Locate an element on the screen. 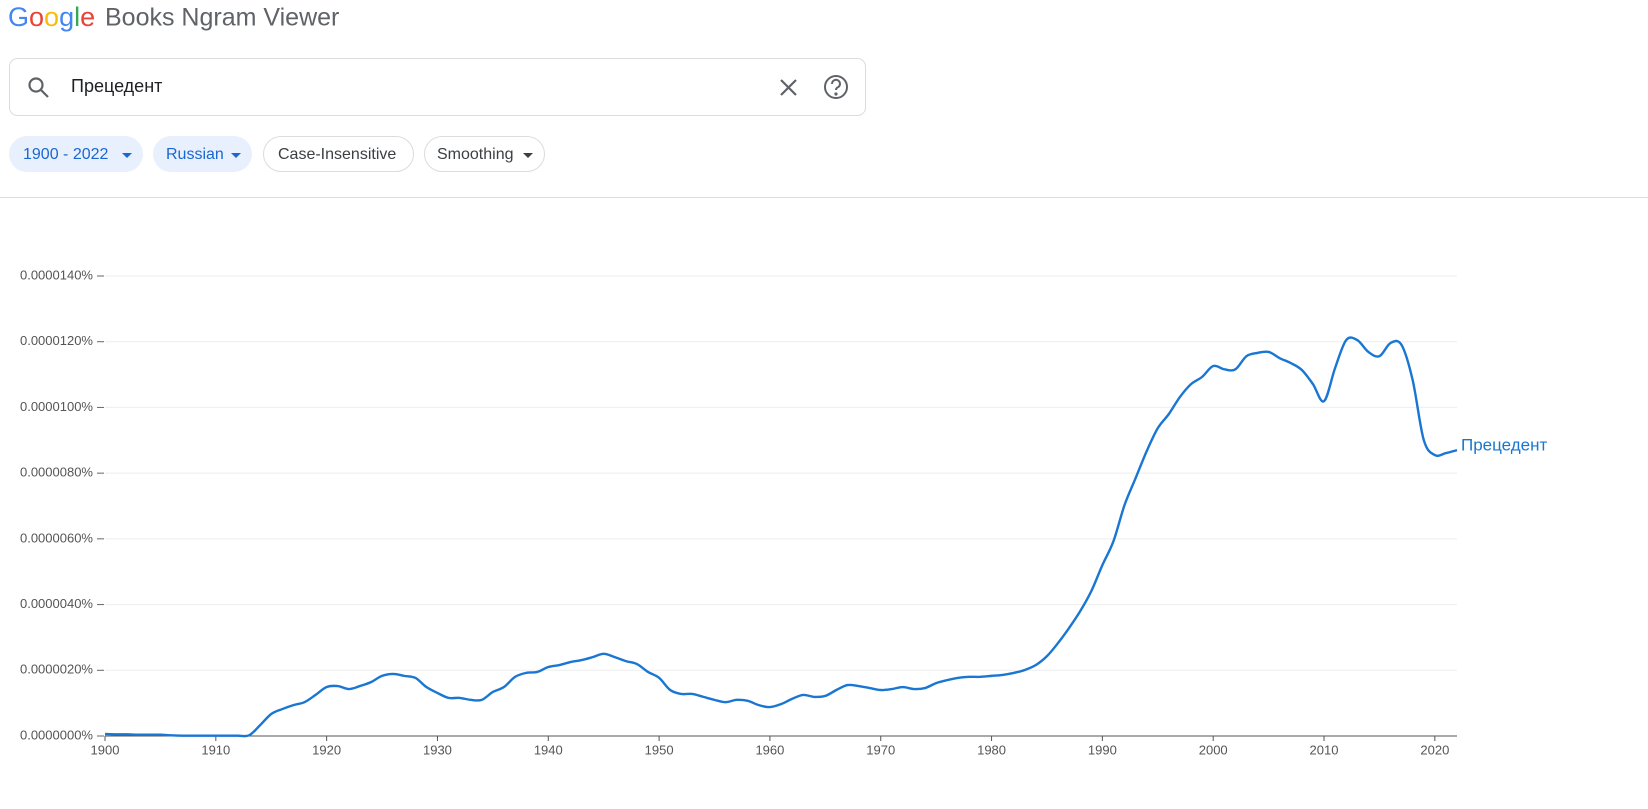  x-tick-label: 1990 is located at coordinates (1102, 749).